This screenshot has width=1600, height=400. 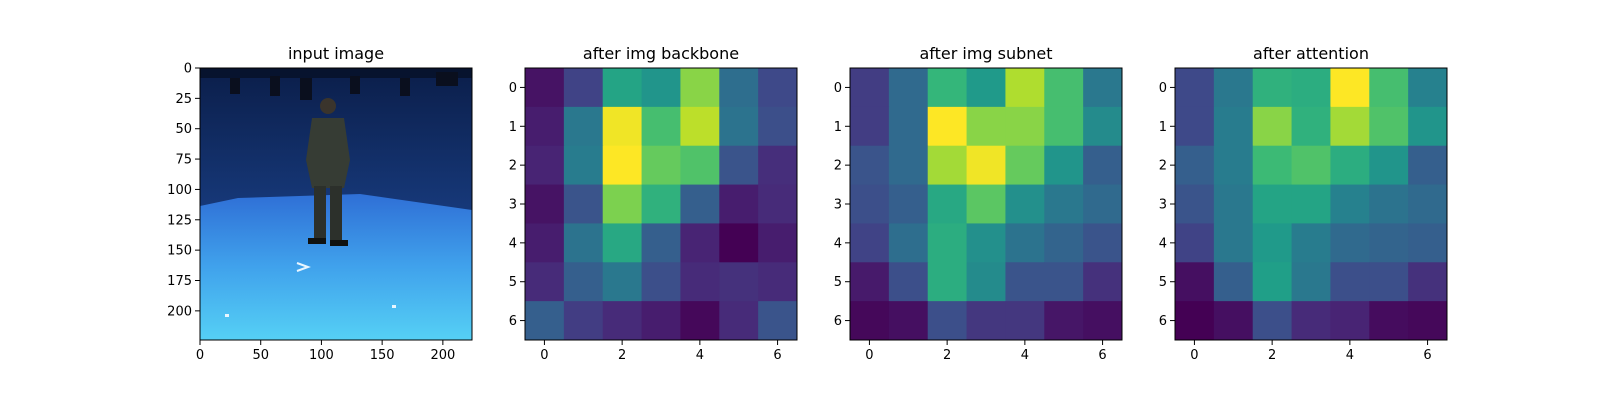 What do you see at coordinates (336, 267) in the screenshot?
I see `photo-floor` at bounding box center [336, 267].